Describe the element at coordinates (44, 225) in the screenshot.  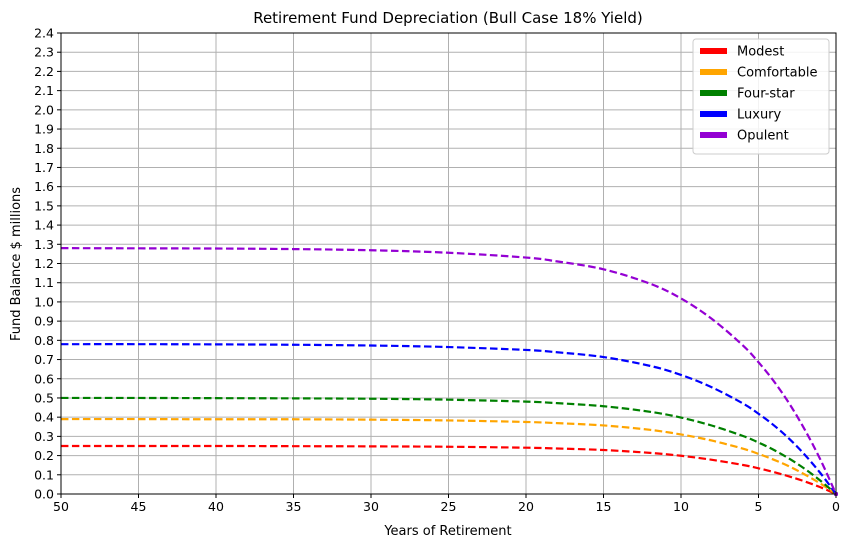
I see `y-tick-label: 1.4` at that location.